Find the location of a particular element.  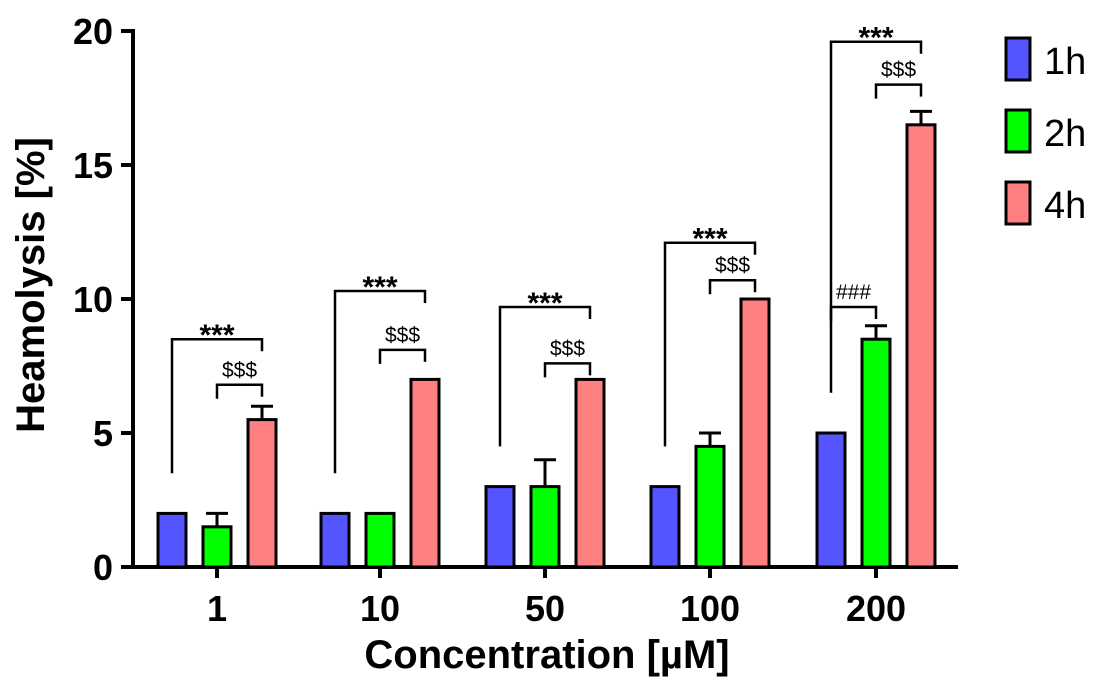

legend-label-2h: 2h is located at coordinates (1065, 134).